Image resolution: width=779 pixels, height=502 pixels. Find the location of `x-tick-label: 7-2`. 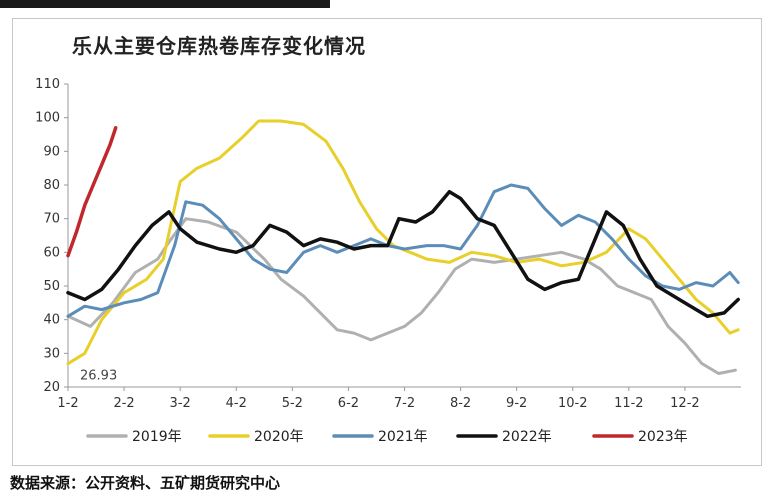

x-tick-label: 7-2 is located at coordinates (404, 403).